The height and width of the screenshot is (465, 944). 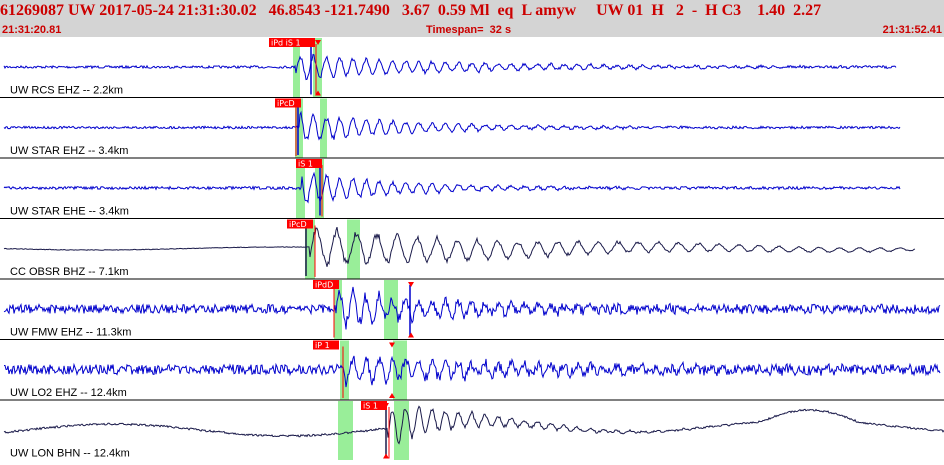 What do you see at coordinates (68, 393) in the screenshot?
I see `channel-label: UW LO2 EHZ -- 12.4km` at bounding box center [68, 393].